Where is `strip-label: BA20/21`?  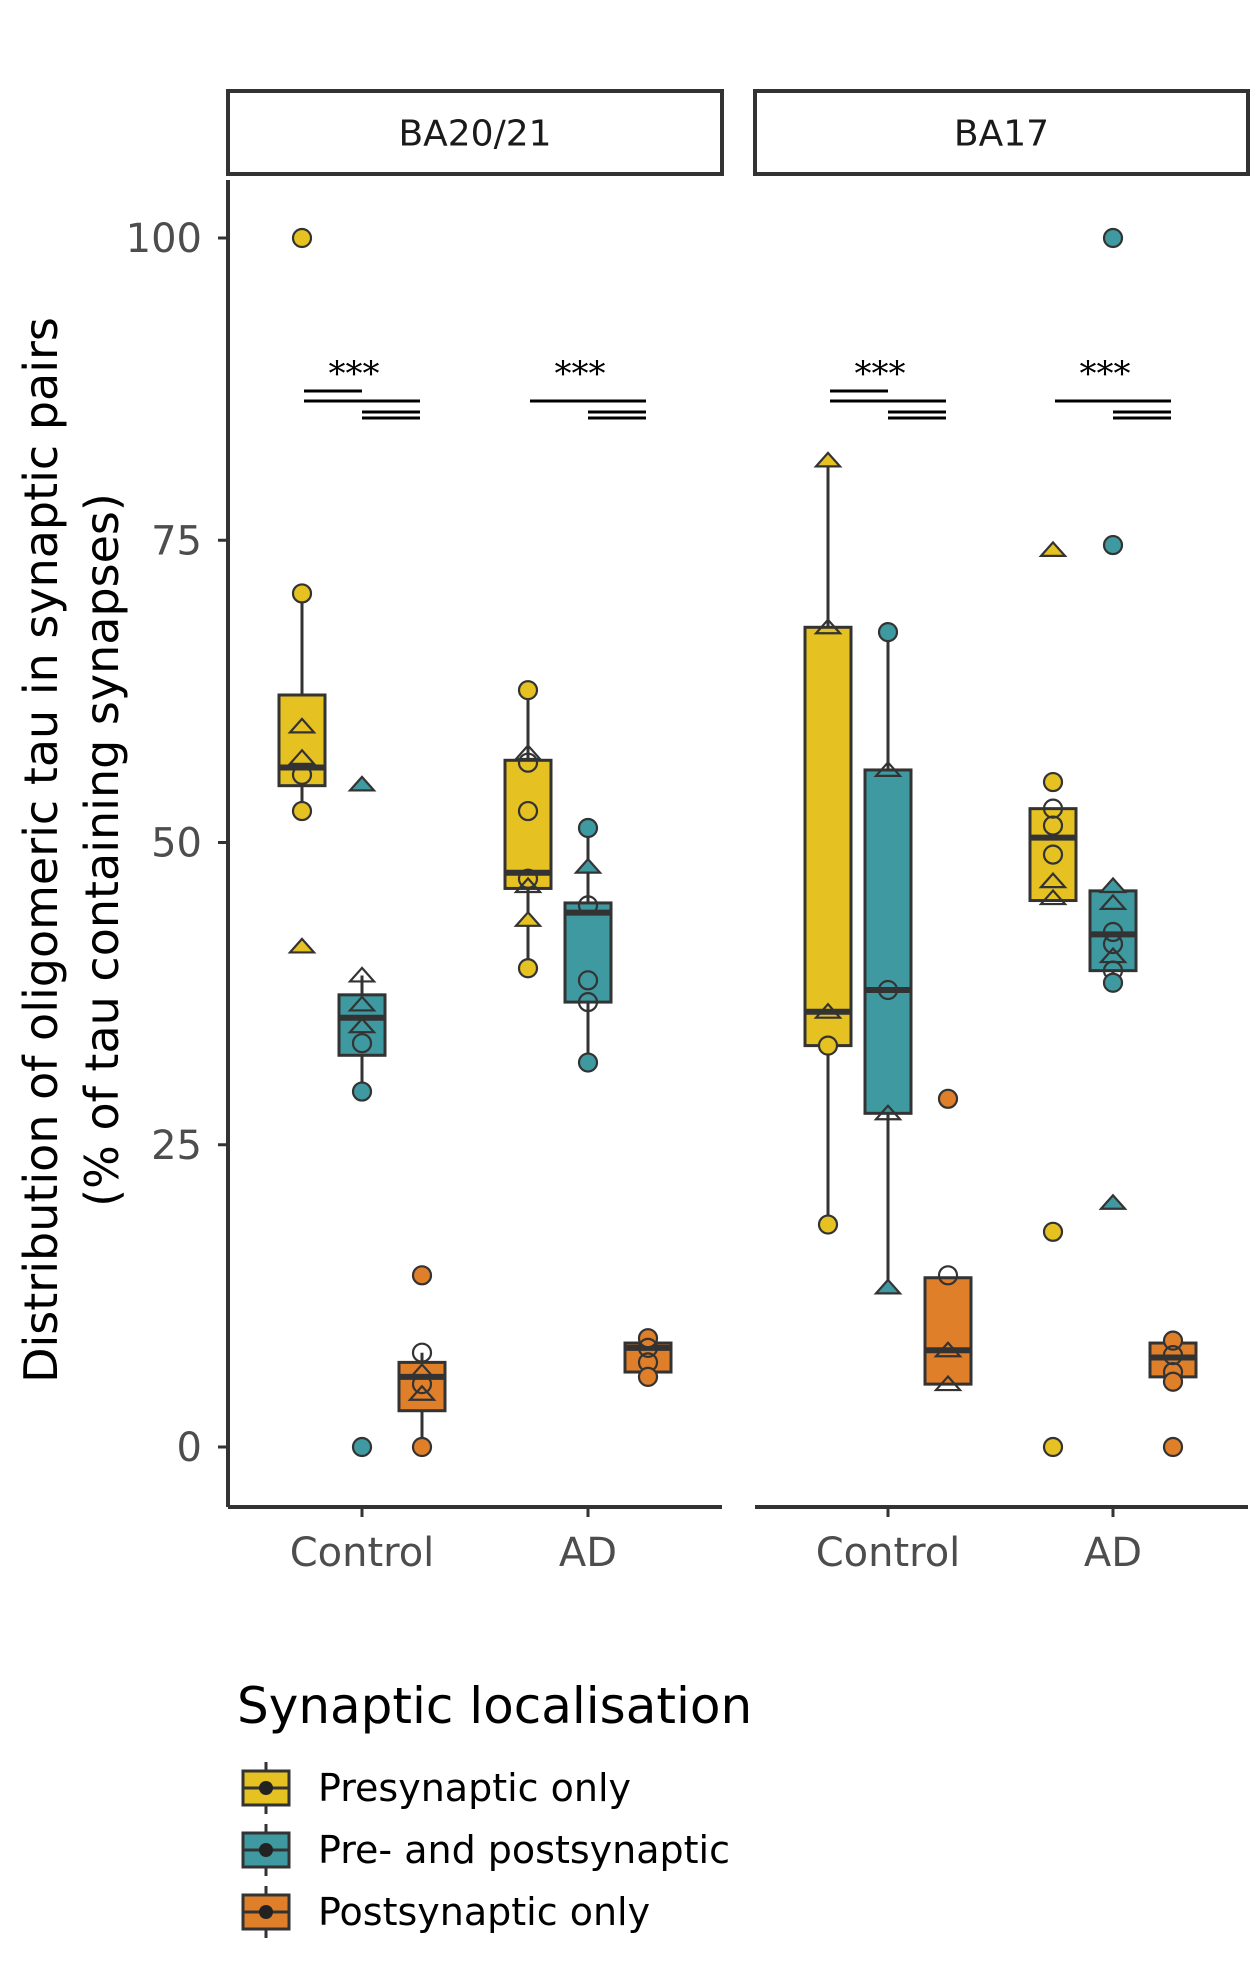 strip-label: BA20/21 is located at coordinates (474, 134).